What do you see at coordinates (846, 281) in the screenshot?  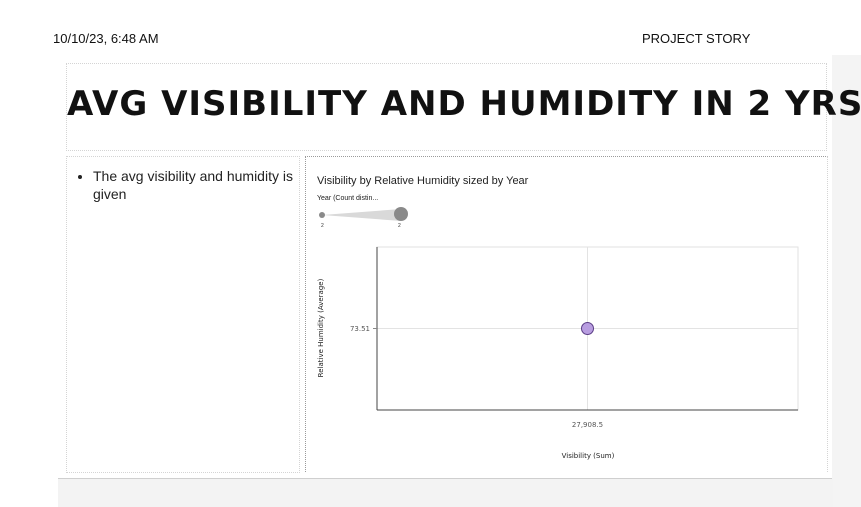 I see `page-margin-right` at bounding box center [846, 281].